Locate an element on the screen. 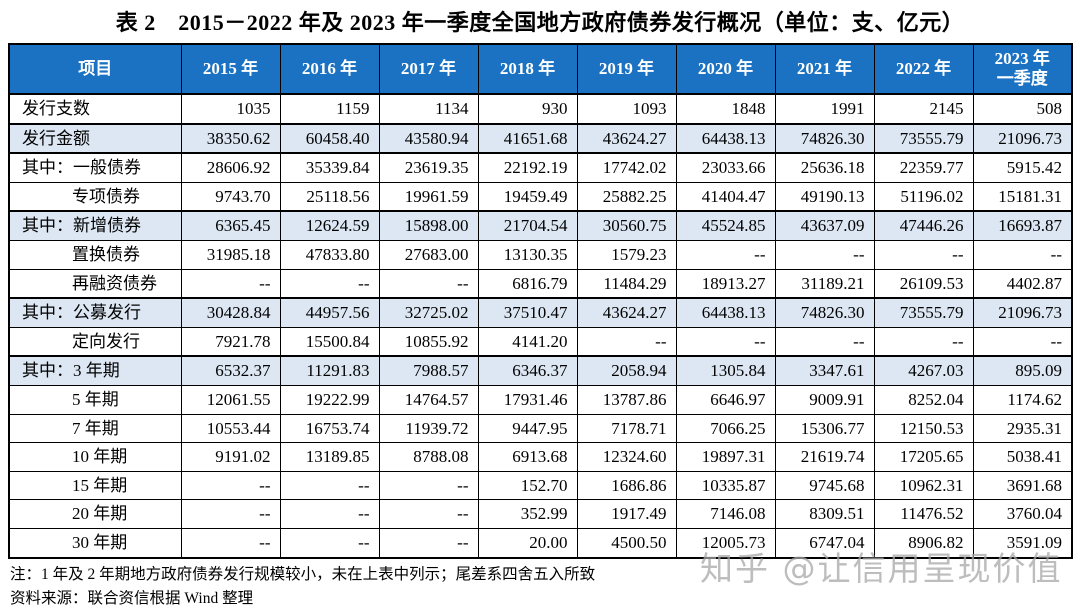  column-header: 项目 is located at coordinates (95, 69).